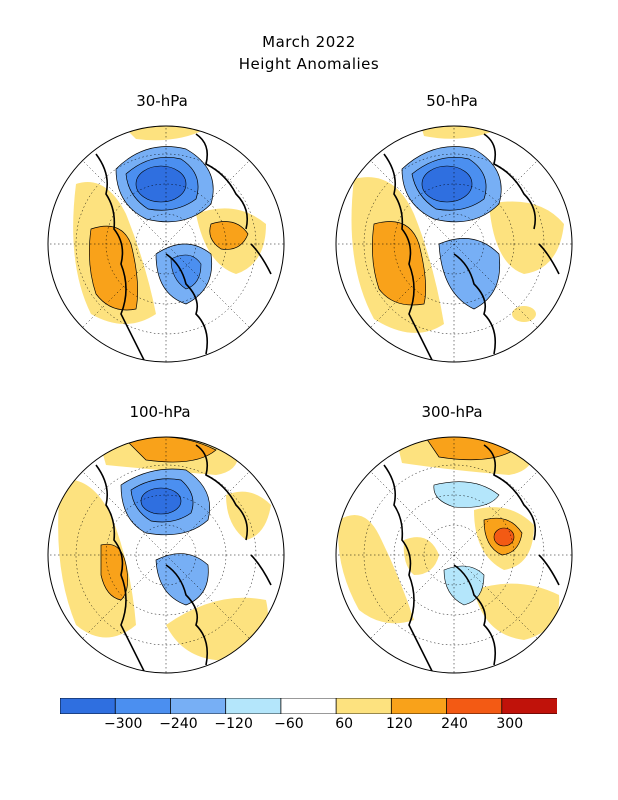  What do you see at coordinates (454, 724) in the screenshot?
I see `colorbar-tick-label: 240` at bounding box center [454, 724].